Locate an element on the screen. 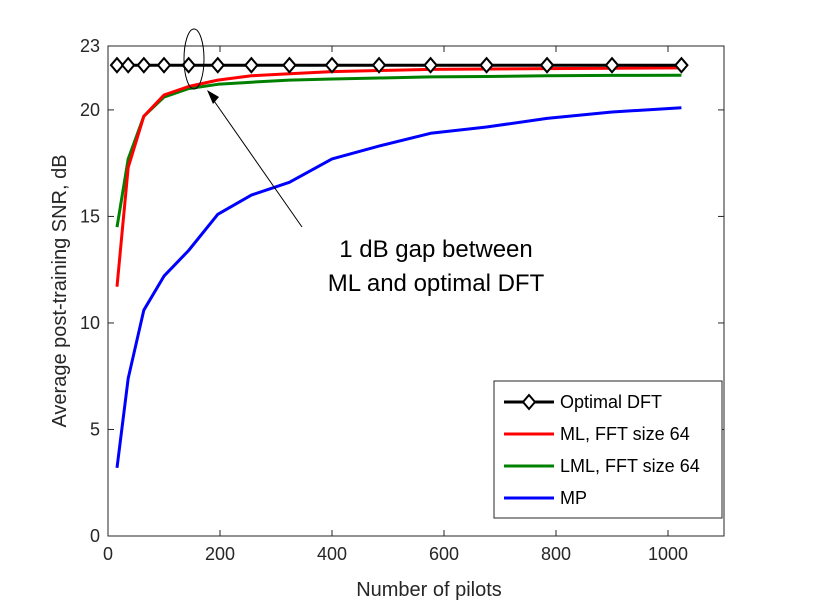  x-tick-label: 200 is located at coordinates (220, 554).